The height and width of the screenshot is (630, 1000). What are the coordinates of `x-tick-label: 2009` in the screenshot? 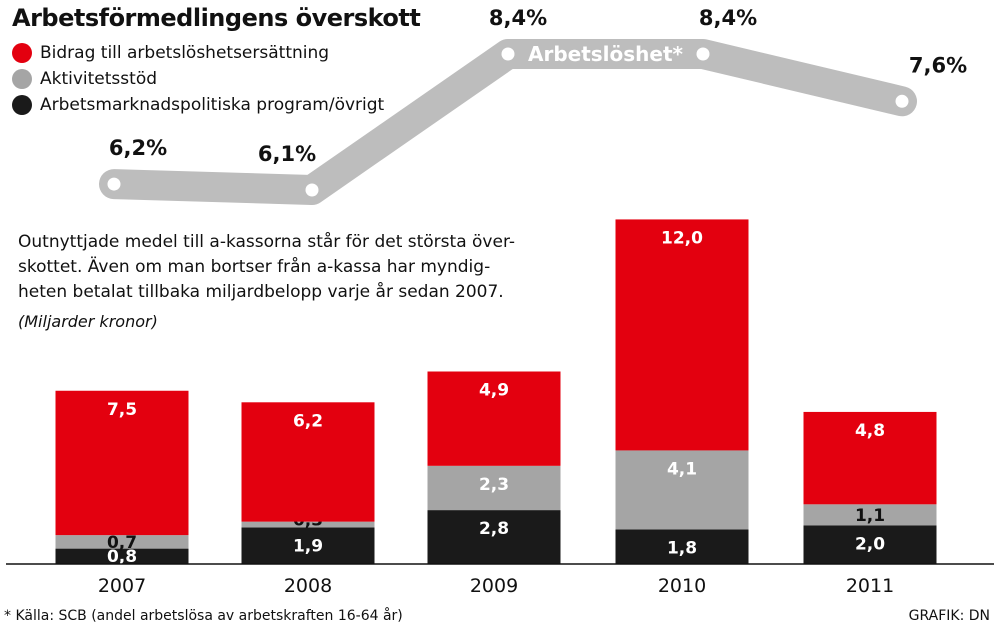 It's located at (494, 586).